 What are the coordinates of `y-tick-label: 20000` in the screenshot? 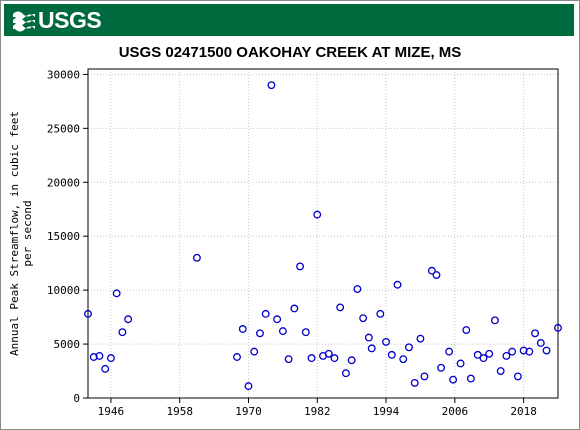 It's located at (63, 182).